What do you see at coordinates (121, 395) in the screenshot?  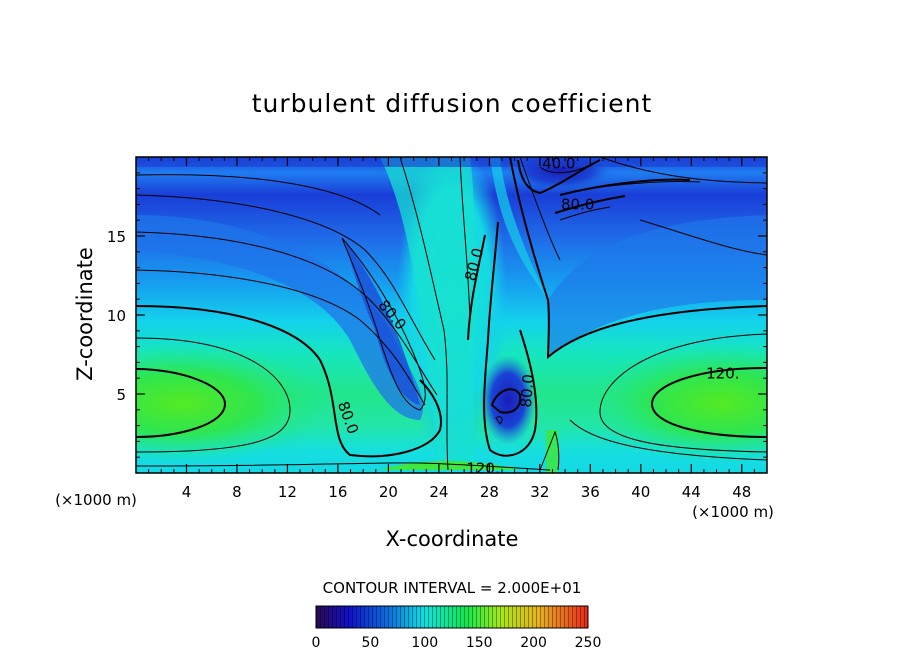 I see `y-tick-label: 5` at bounding box center [121, 395].